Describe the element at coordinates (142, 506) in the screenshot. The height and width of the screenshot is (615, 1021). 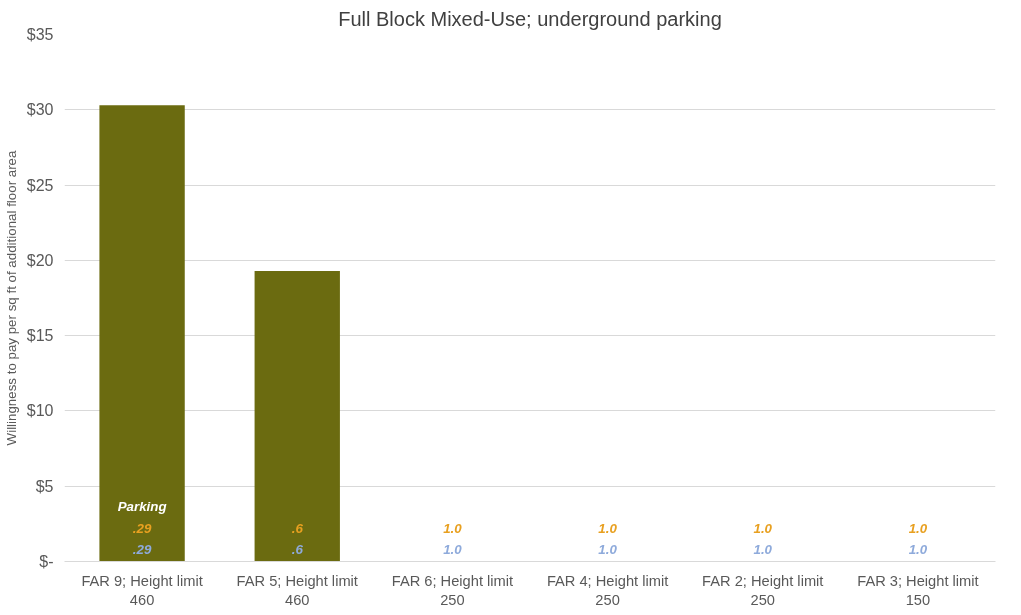
I see `annotation: Parking` at that location.